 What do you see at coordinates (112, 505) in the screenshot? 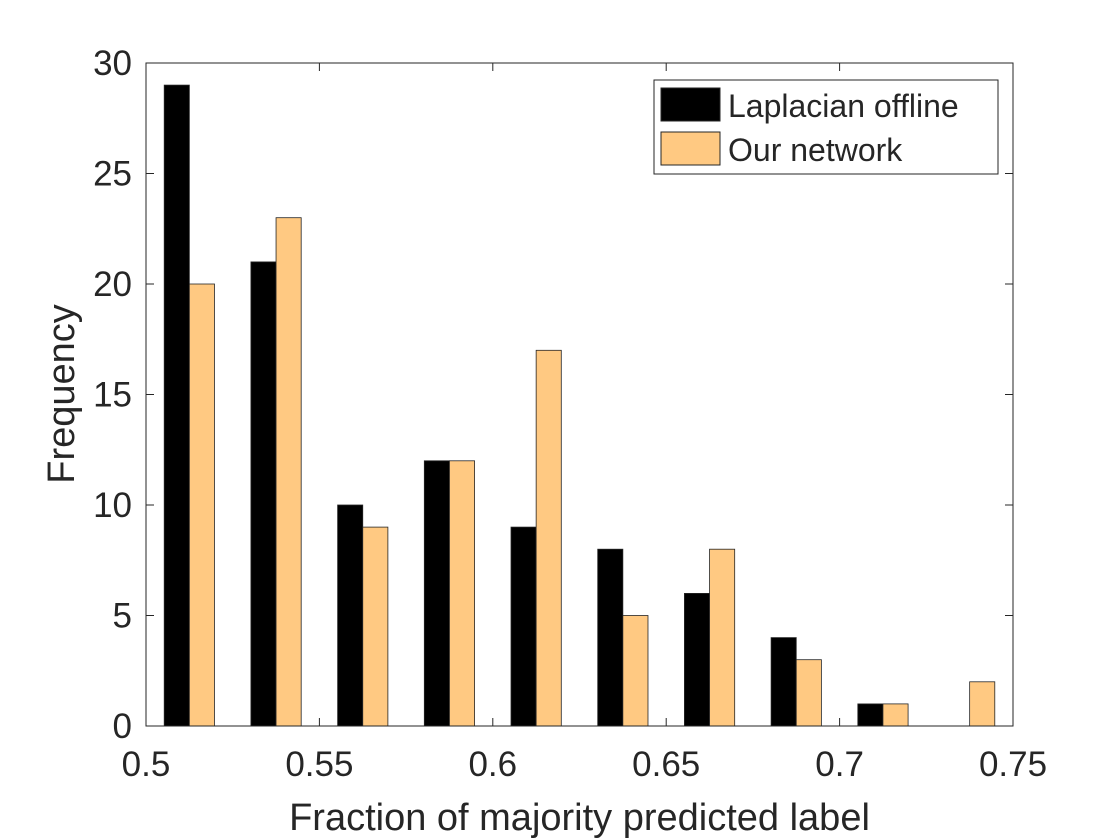
I see `y-tick-label: 10` at bounding box center [112, 505].